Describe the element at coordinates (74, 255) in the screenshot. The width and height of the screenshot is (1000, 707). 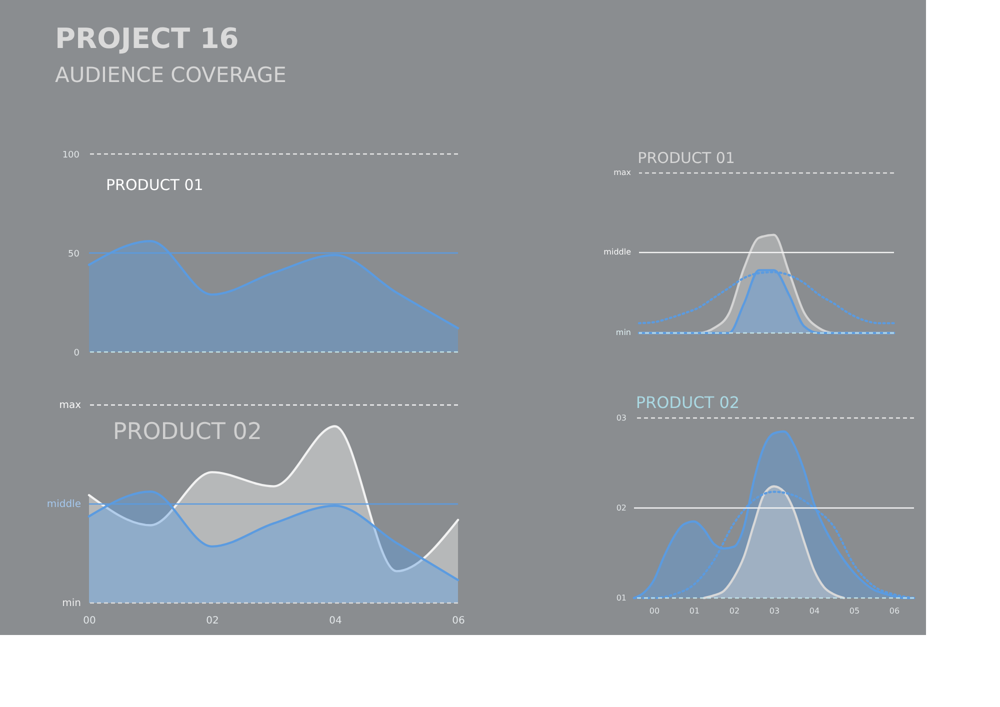
I see `y-tick-label: 50` at that location.